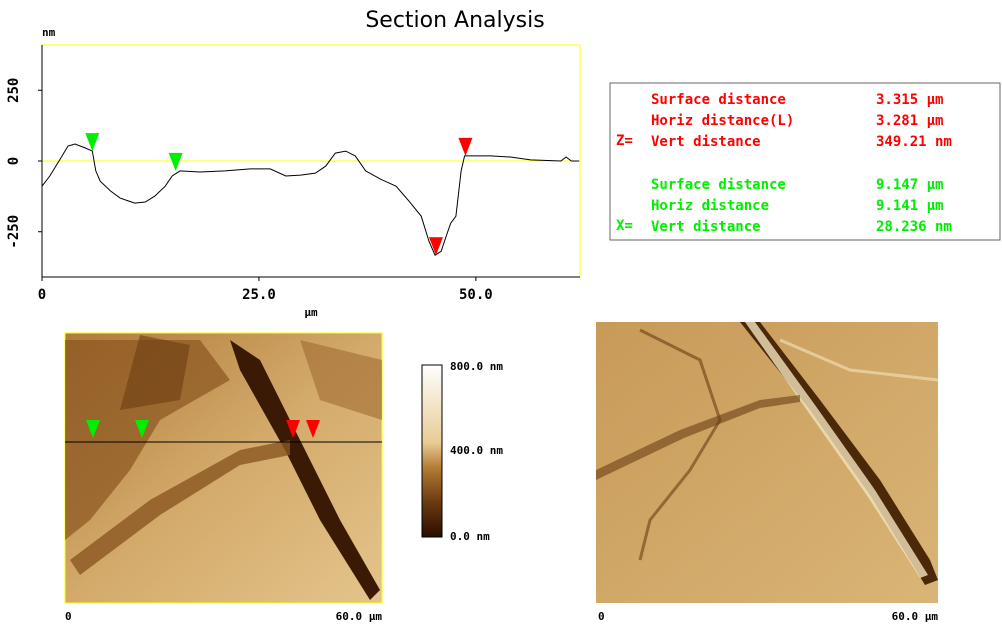  I want to click on title: Section Analysis, so click(454, 20).